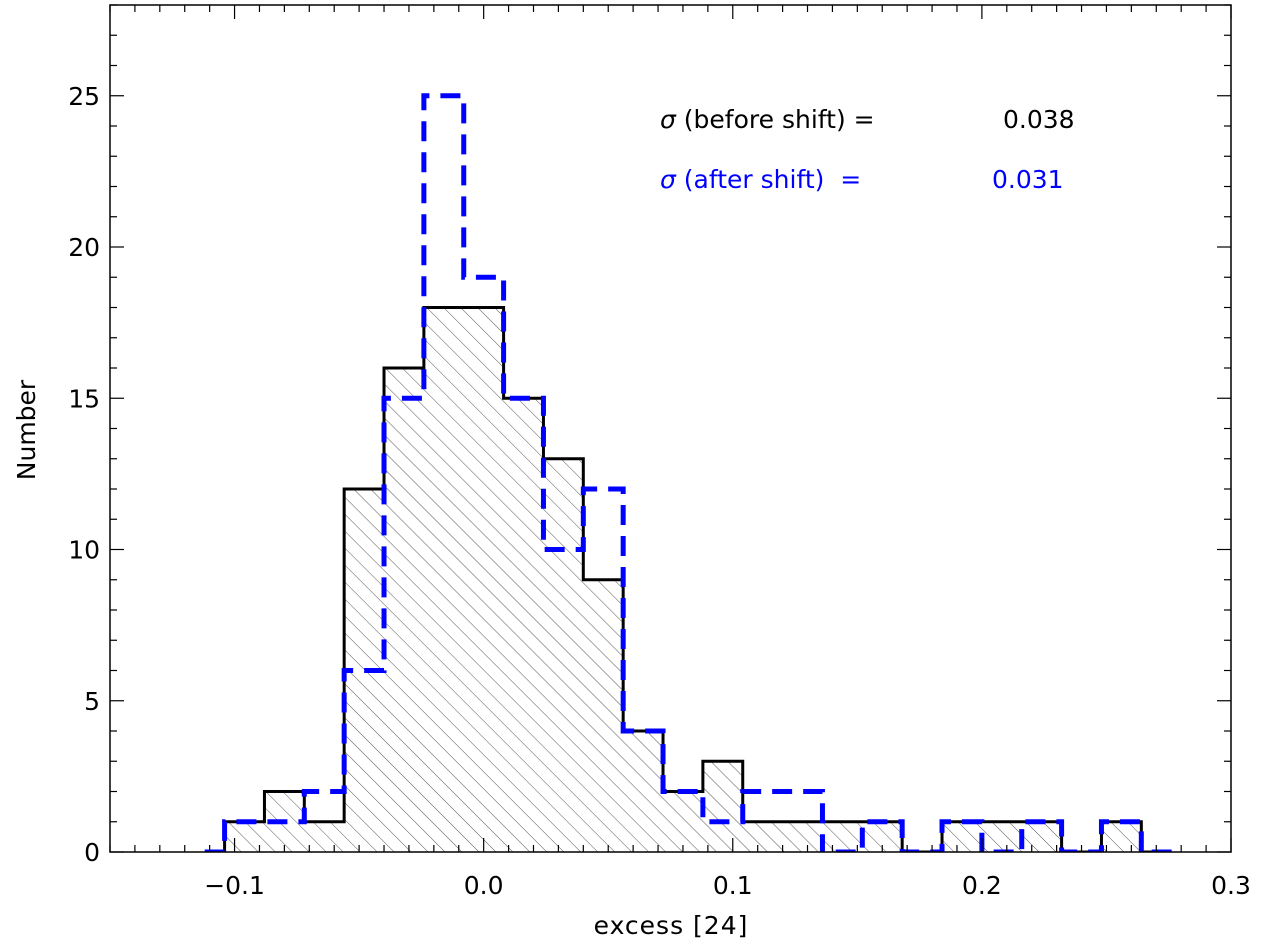  What do you see at coordinates (668, 179) in the screenshot?
I see `sigma-after-symbol: σ` at bounding box center [668, 179].